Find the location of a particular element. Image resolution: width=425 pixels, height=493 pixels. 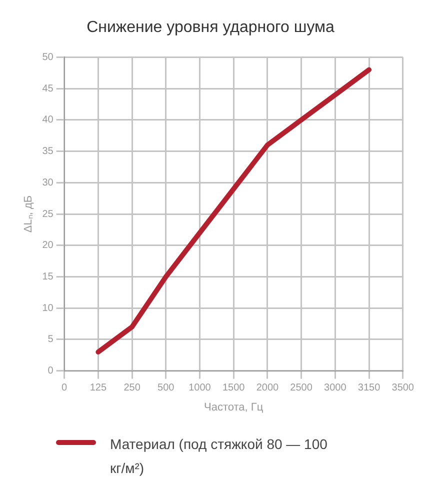

x-tick-label: 3500 is located at coordinates (403, 388).